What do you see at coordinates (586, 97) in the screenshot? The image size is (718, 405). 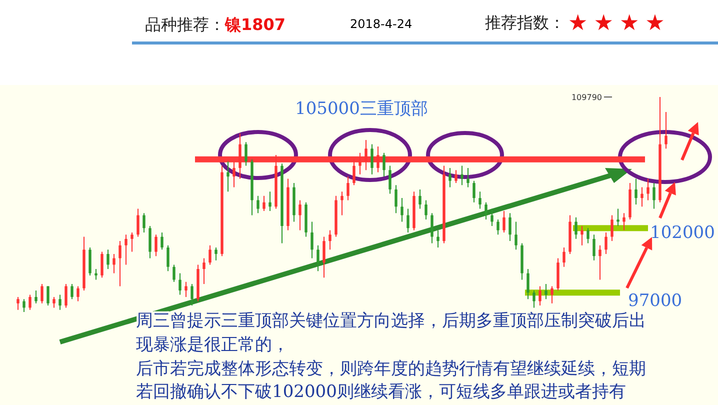 I see `annotation: 109790` at bounding box center [586, 97].